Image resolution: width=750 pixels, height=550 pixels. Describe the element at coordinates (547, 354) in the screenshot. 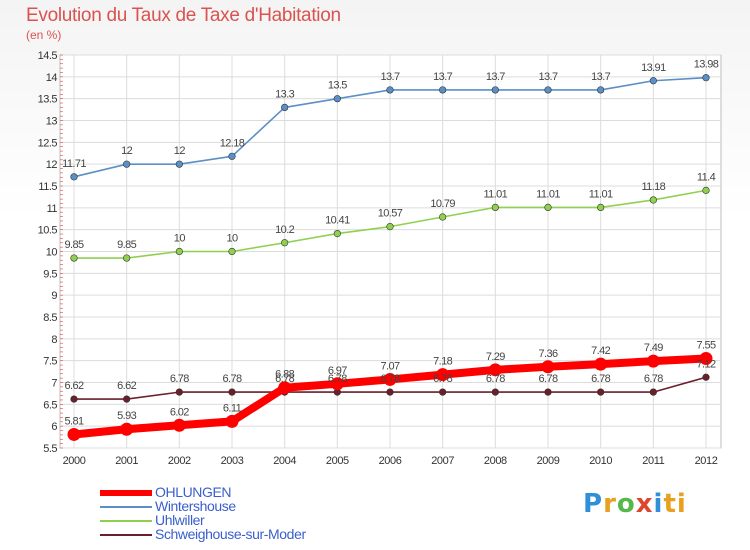

I see `data-label: 7.36` at that location.